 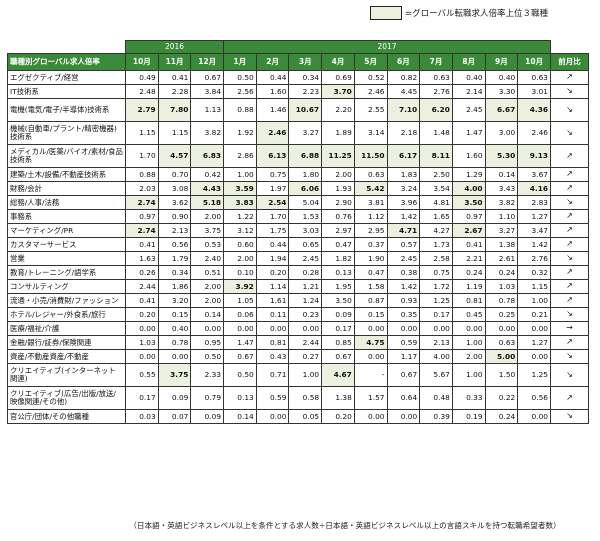 I want to click on ratio-cell: 1.73, so click(x=436, y=244).